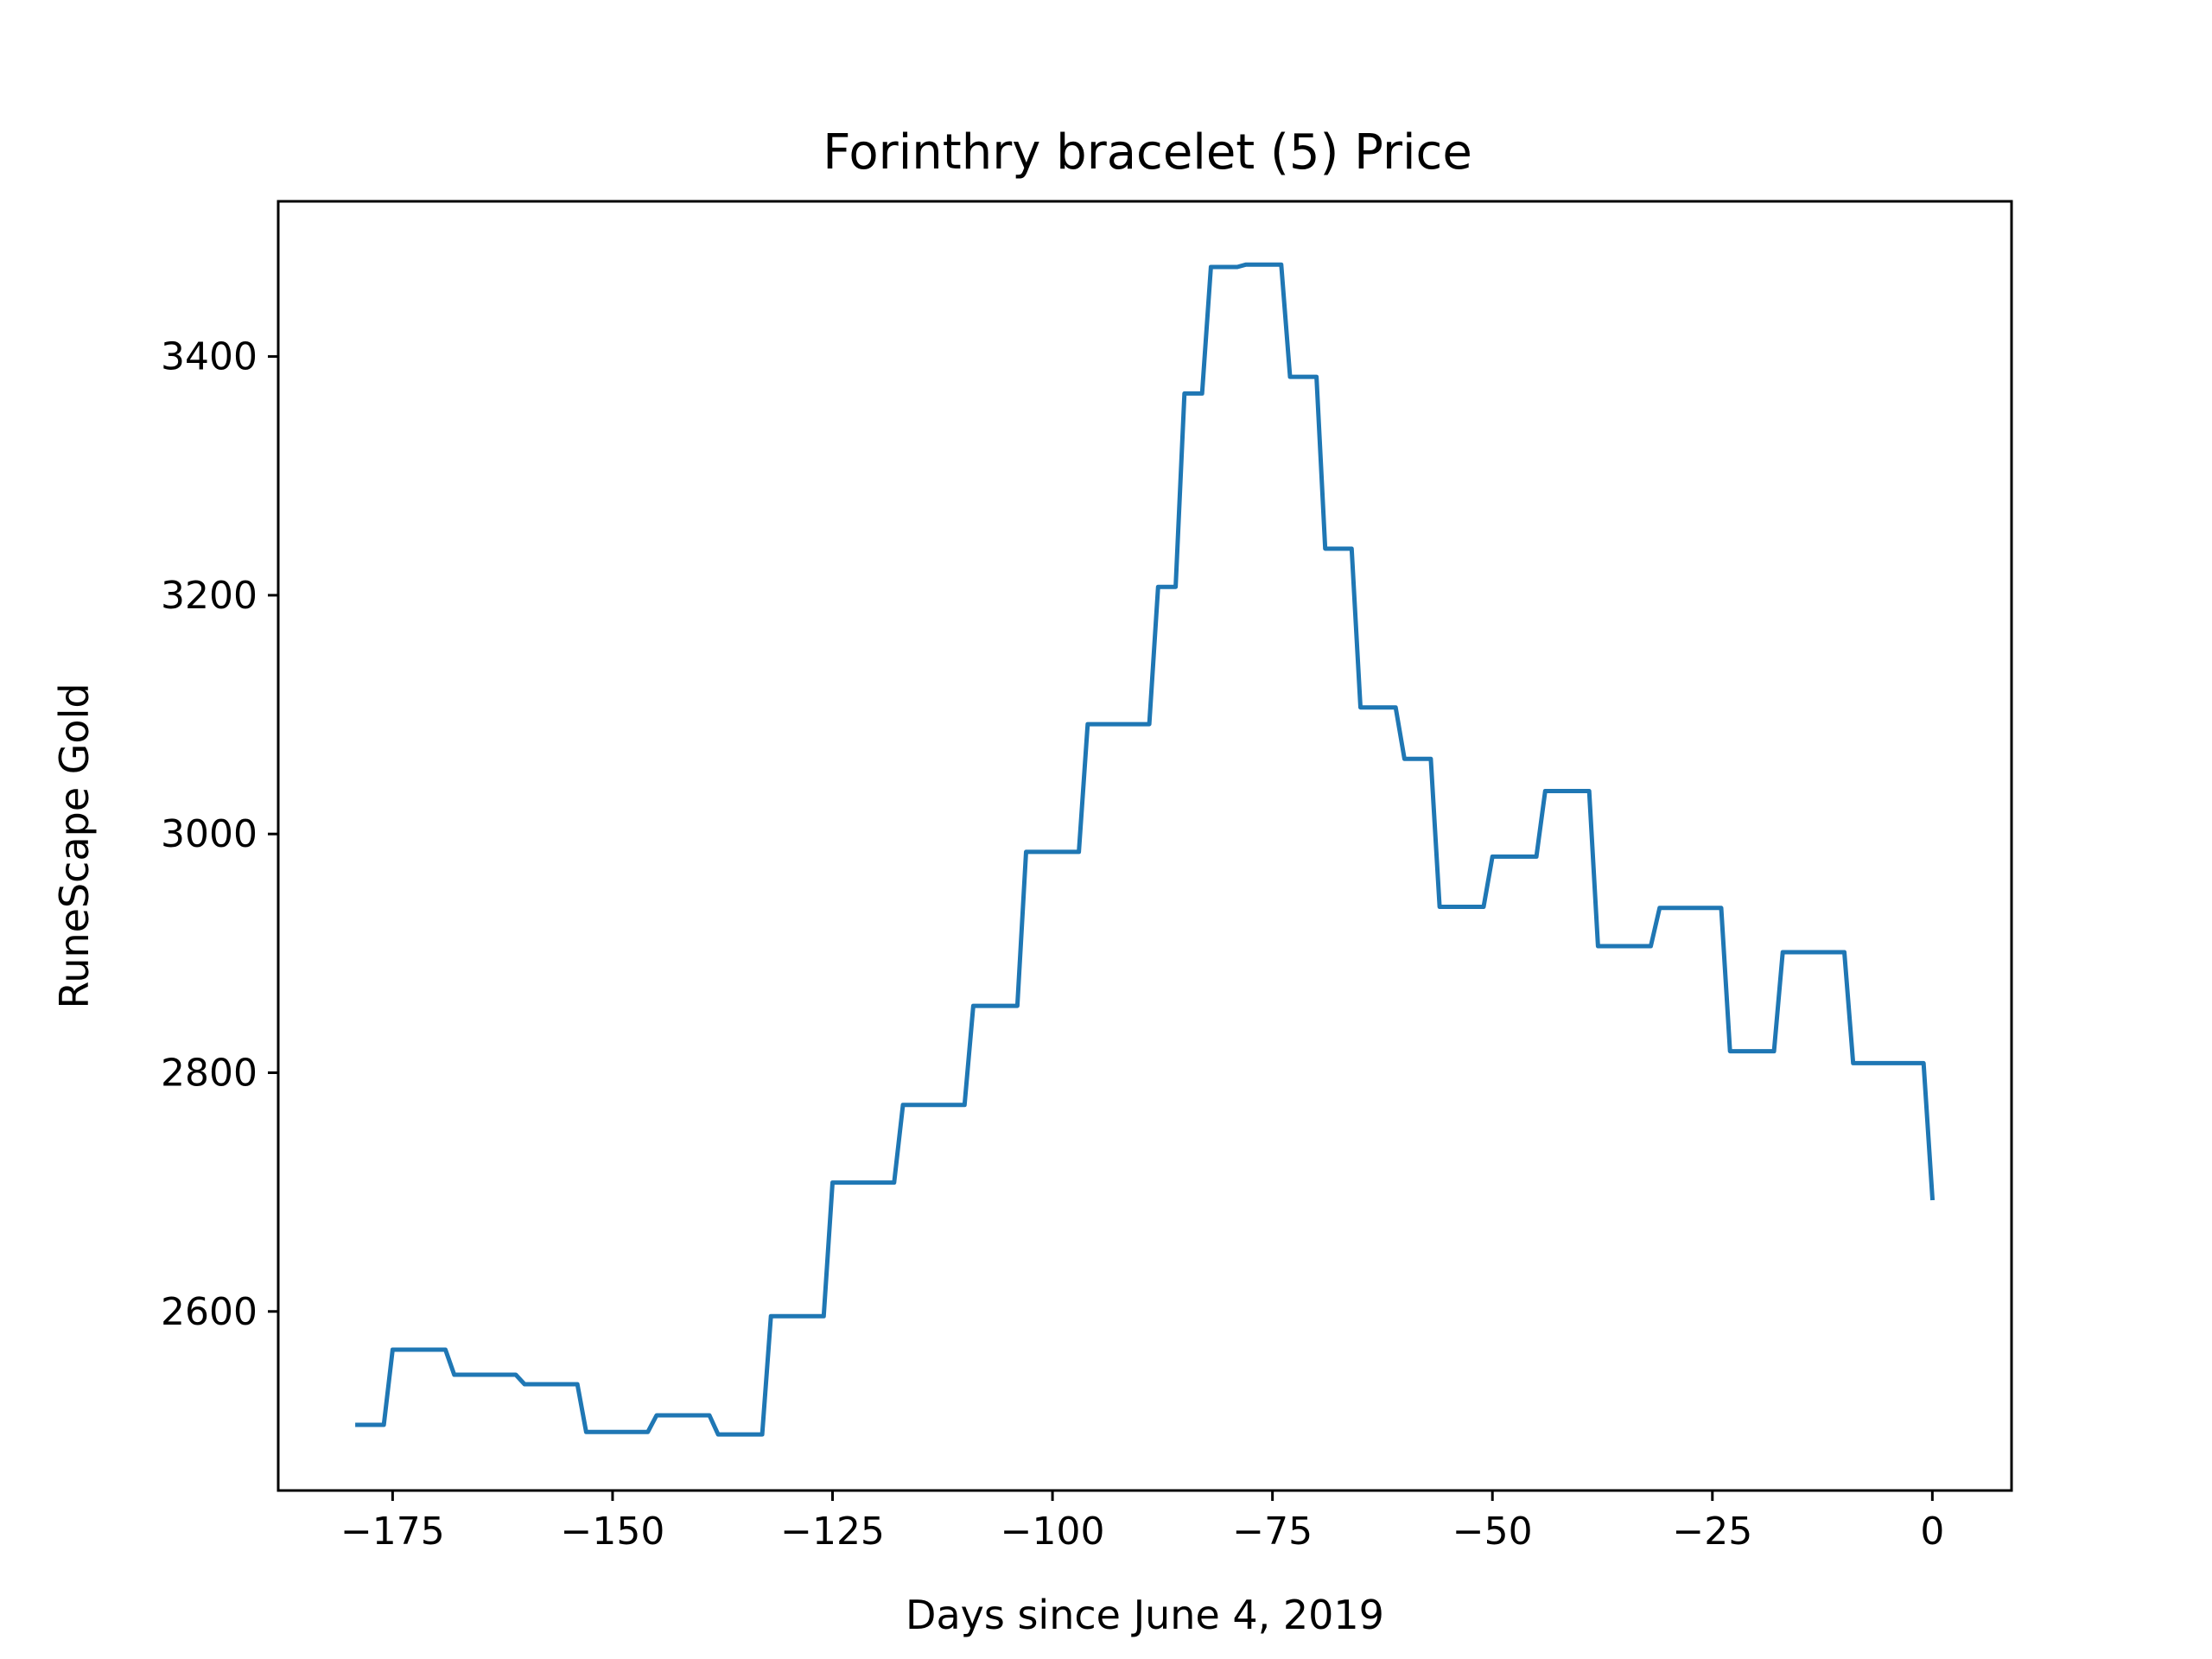 The width and height of the screenshot is (2212, 1659). I want to click on x-tick-label: −125, so click(832, 1532).